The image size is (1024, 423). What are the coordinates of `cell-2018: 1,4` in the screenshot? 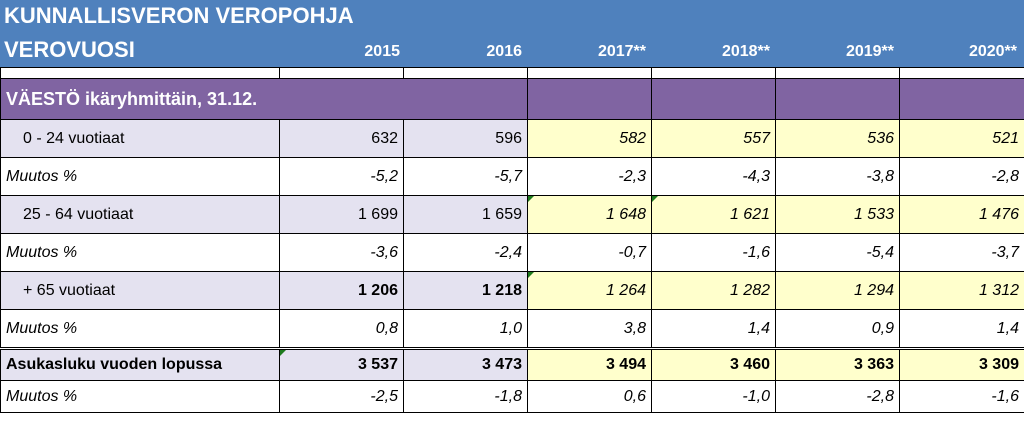 It's located at (713, 329).